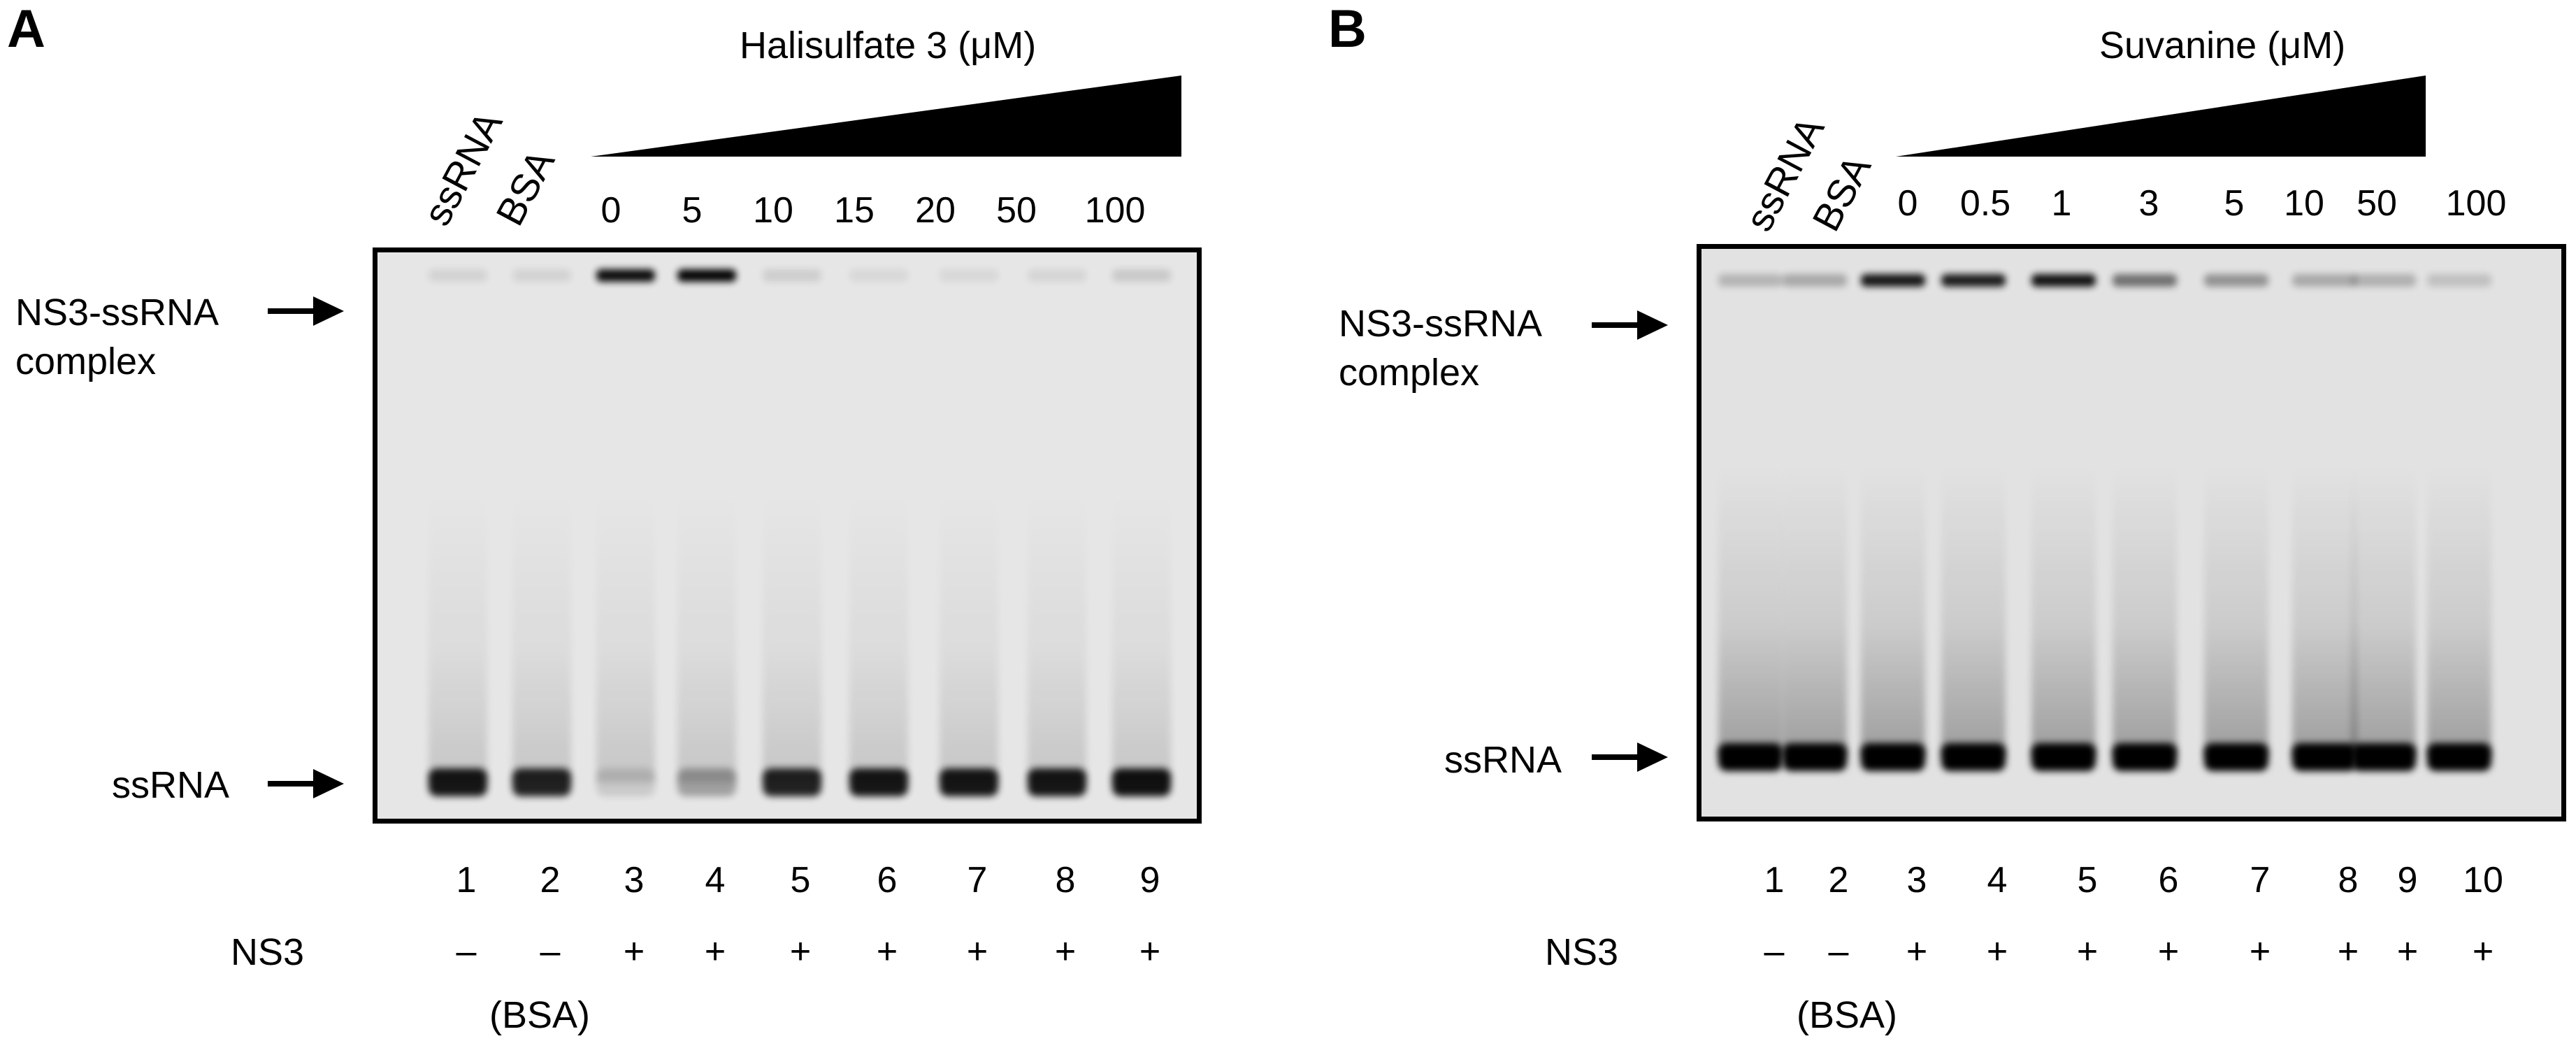 The image size is (2576, 1041). What do you see at coordinates (1347, 29) in the screenshot?
I see `panel-letter: B` at bounding box center [1347, 29].